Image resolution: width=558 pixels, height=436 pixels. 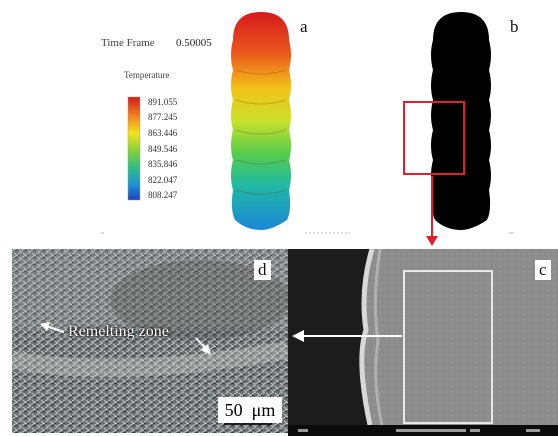 What do you see at coordinates (163, 117) in the screenshot?
I see `legend-value: 877.245` at bounding box center [163, 117].